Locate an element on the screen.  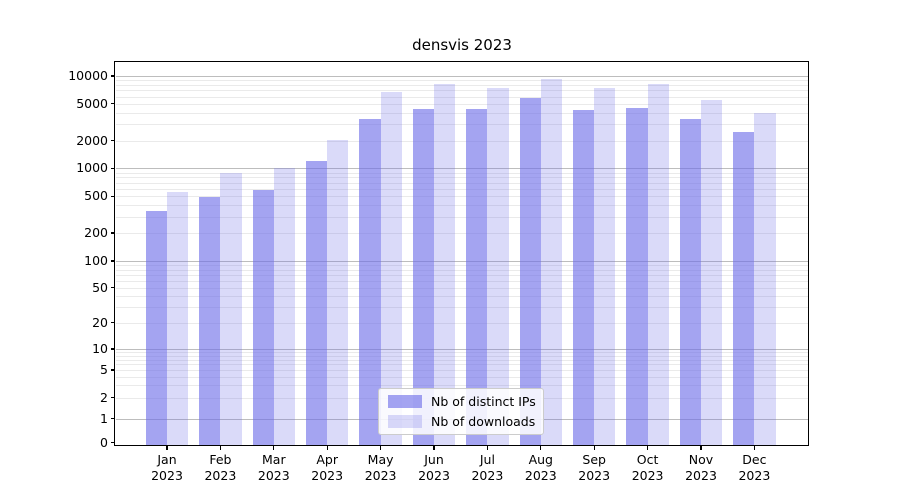
bar-jun-downloads is located at coordinates (445, 265).